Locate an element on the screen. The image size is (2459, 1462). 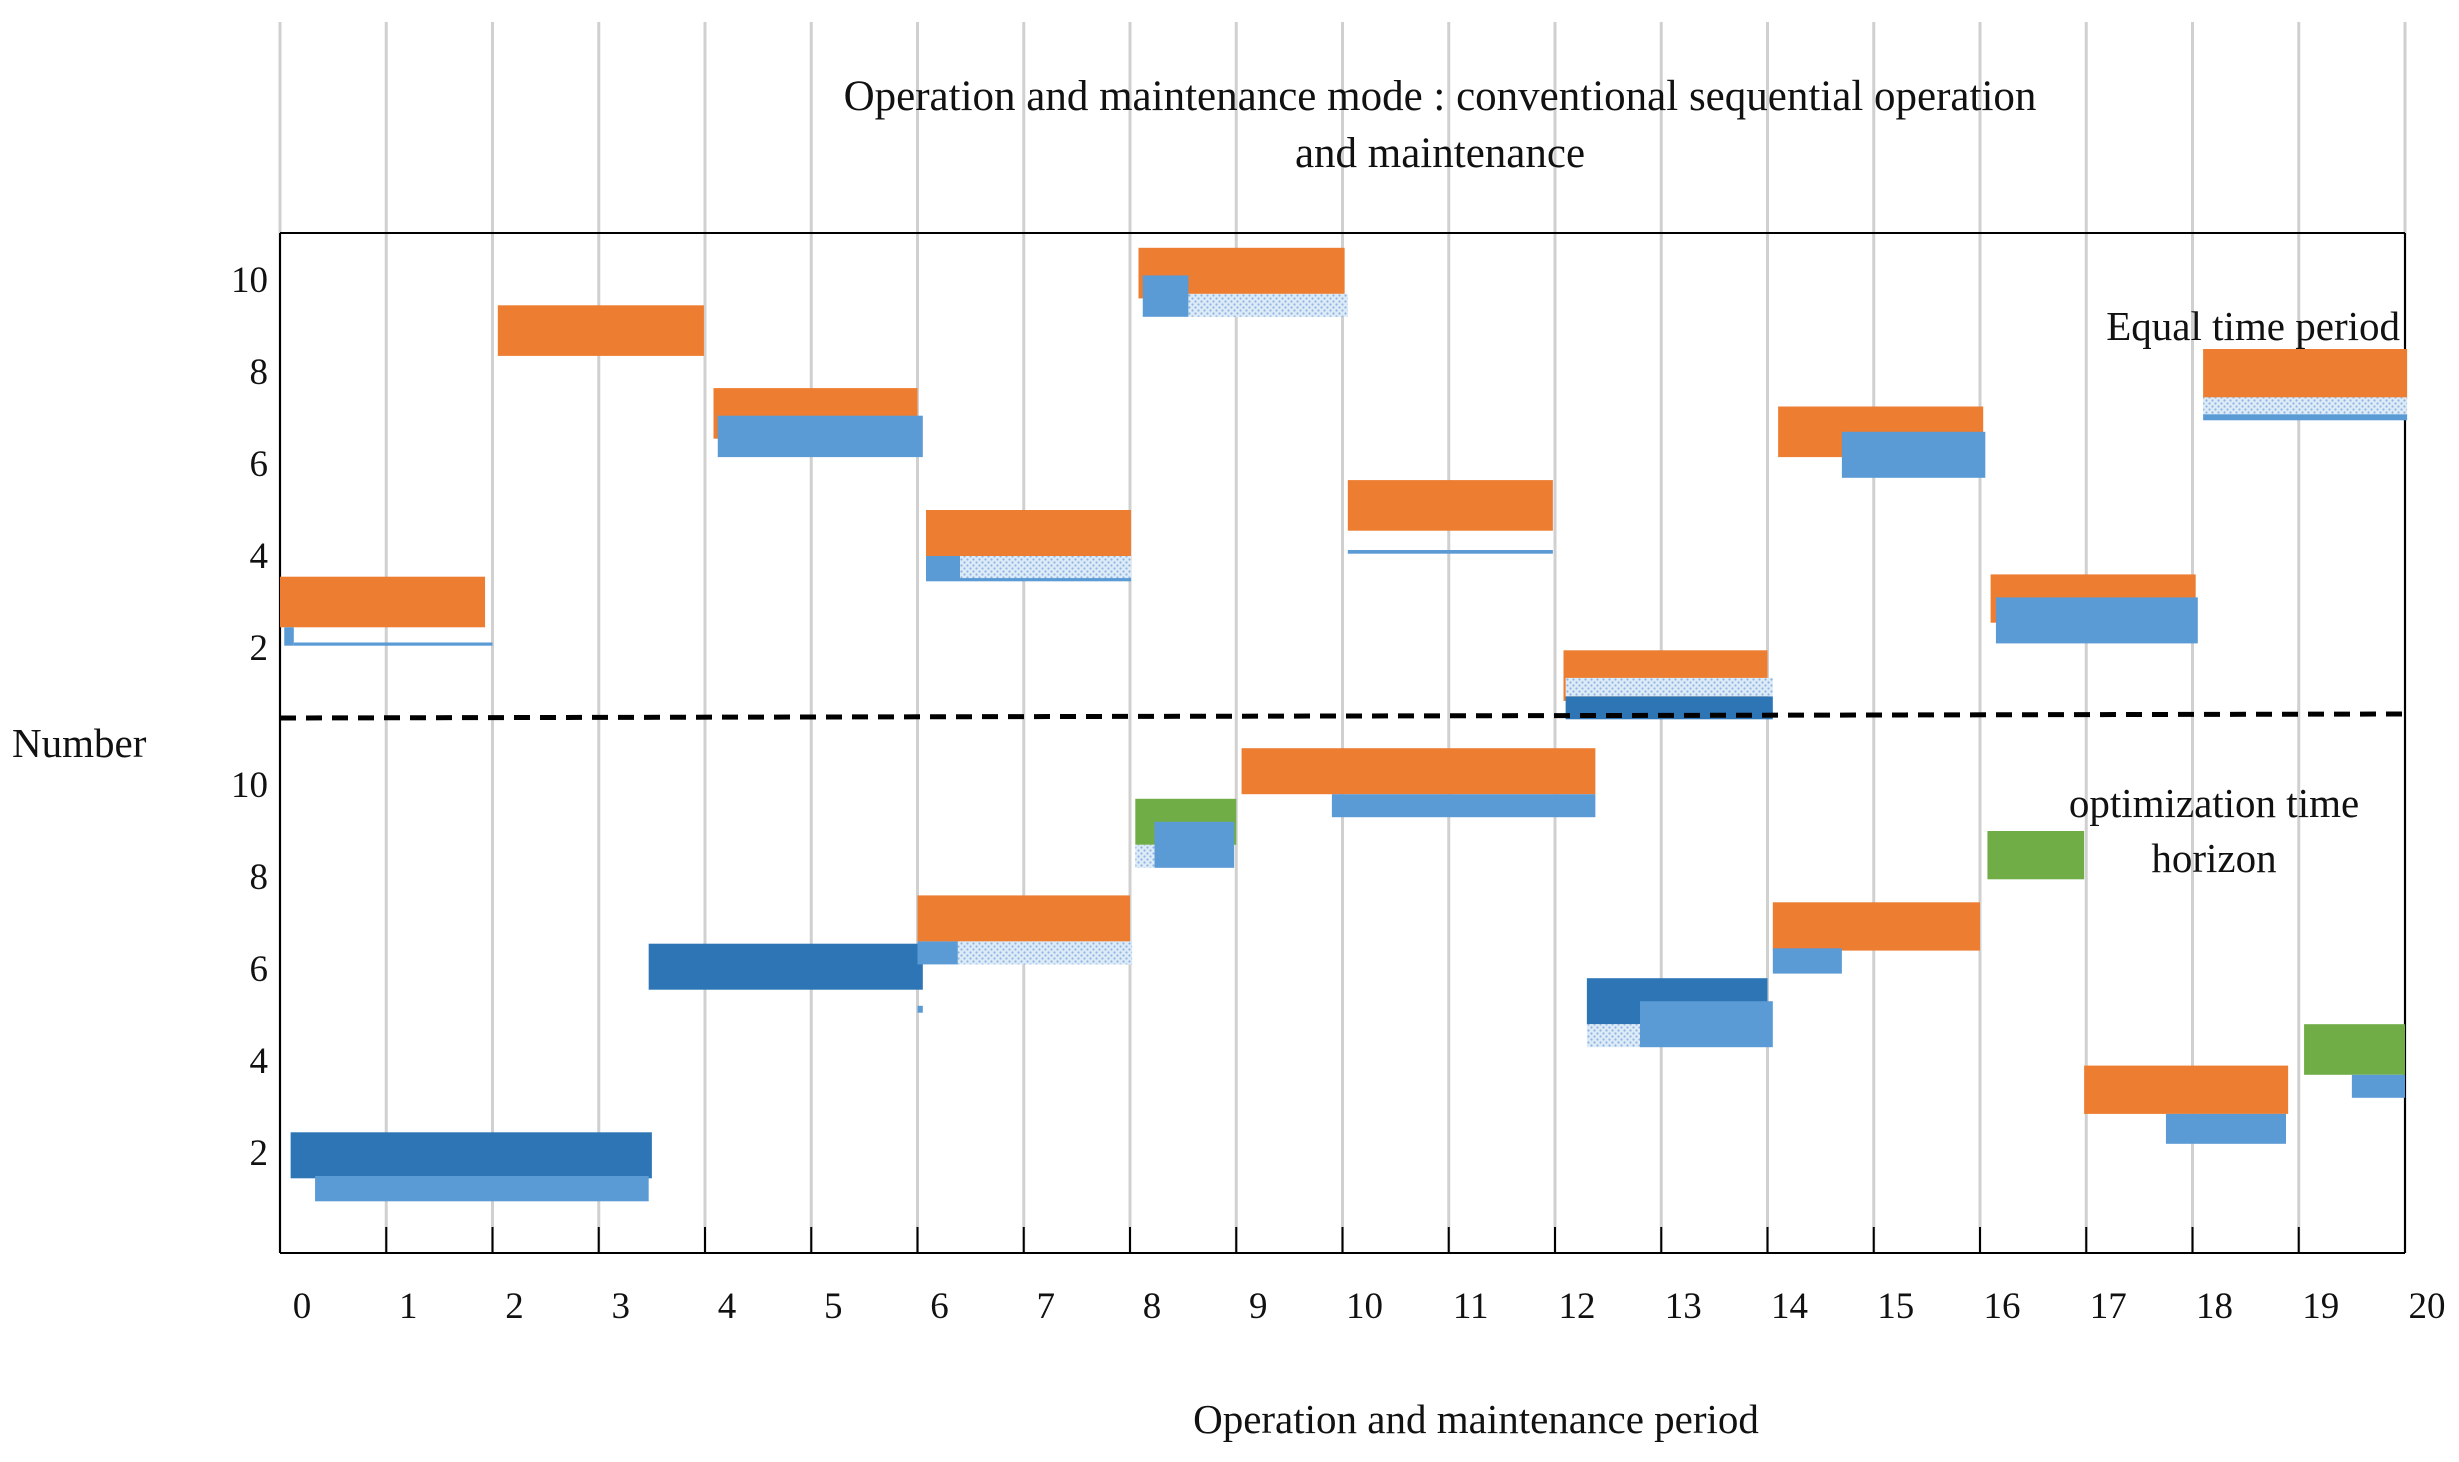
x-tick-label: 19 is located at coordinates (2320, 1306).